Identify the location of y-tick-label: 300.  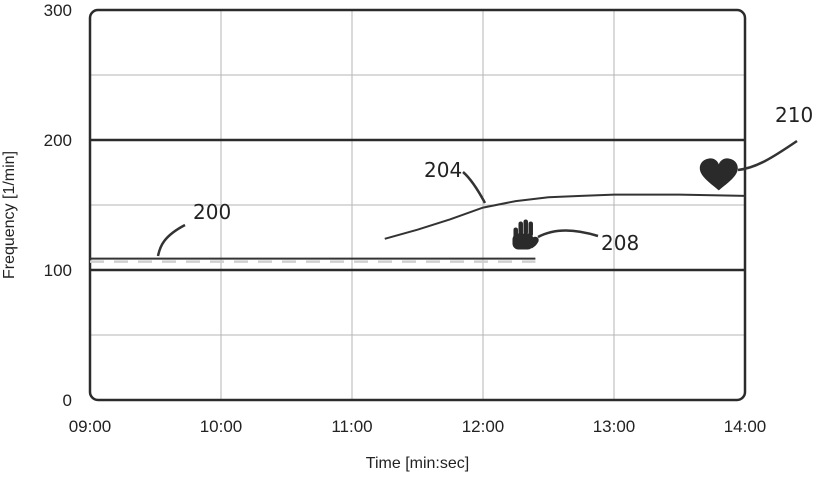
(58, 10).